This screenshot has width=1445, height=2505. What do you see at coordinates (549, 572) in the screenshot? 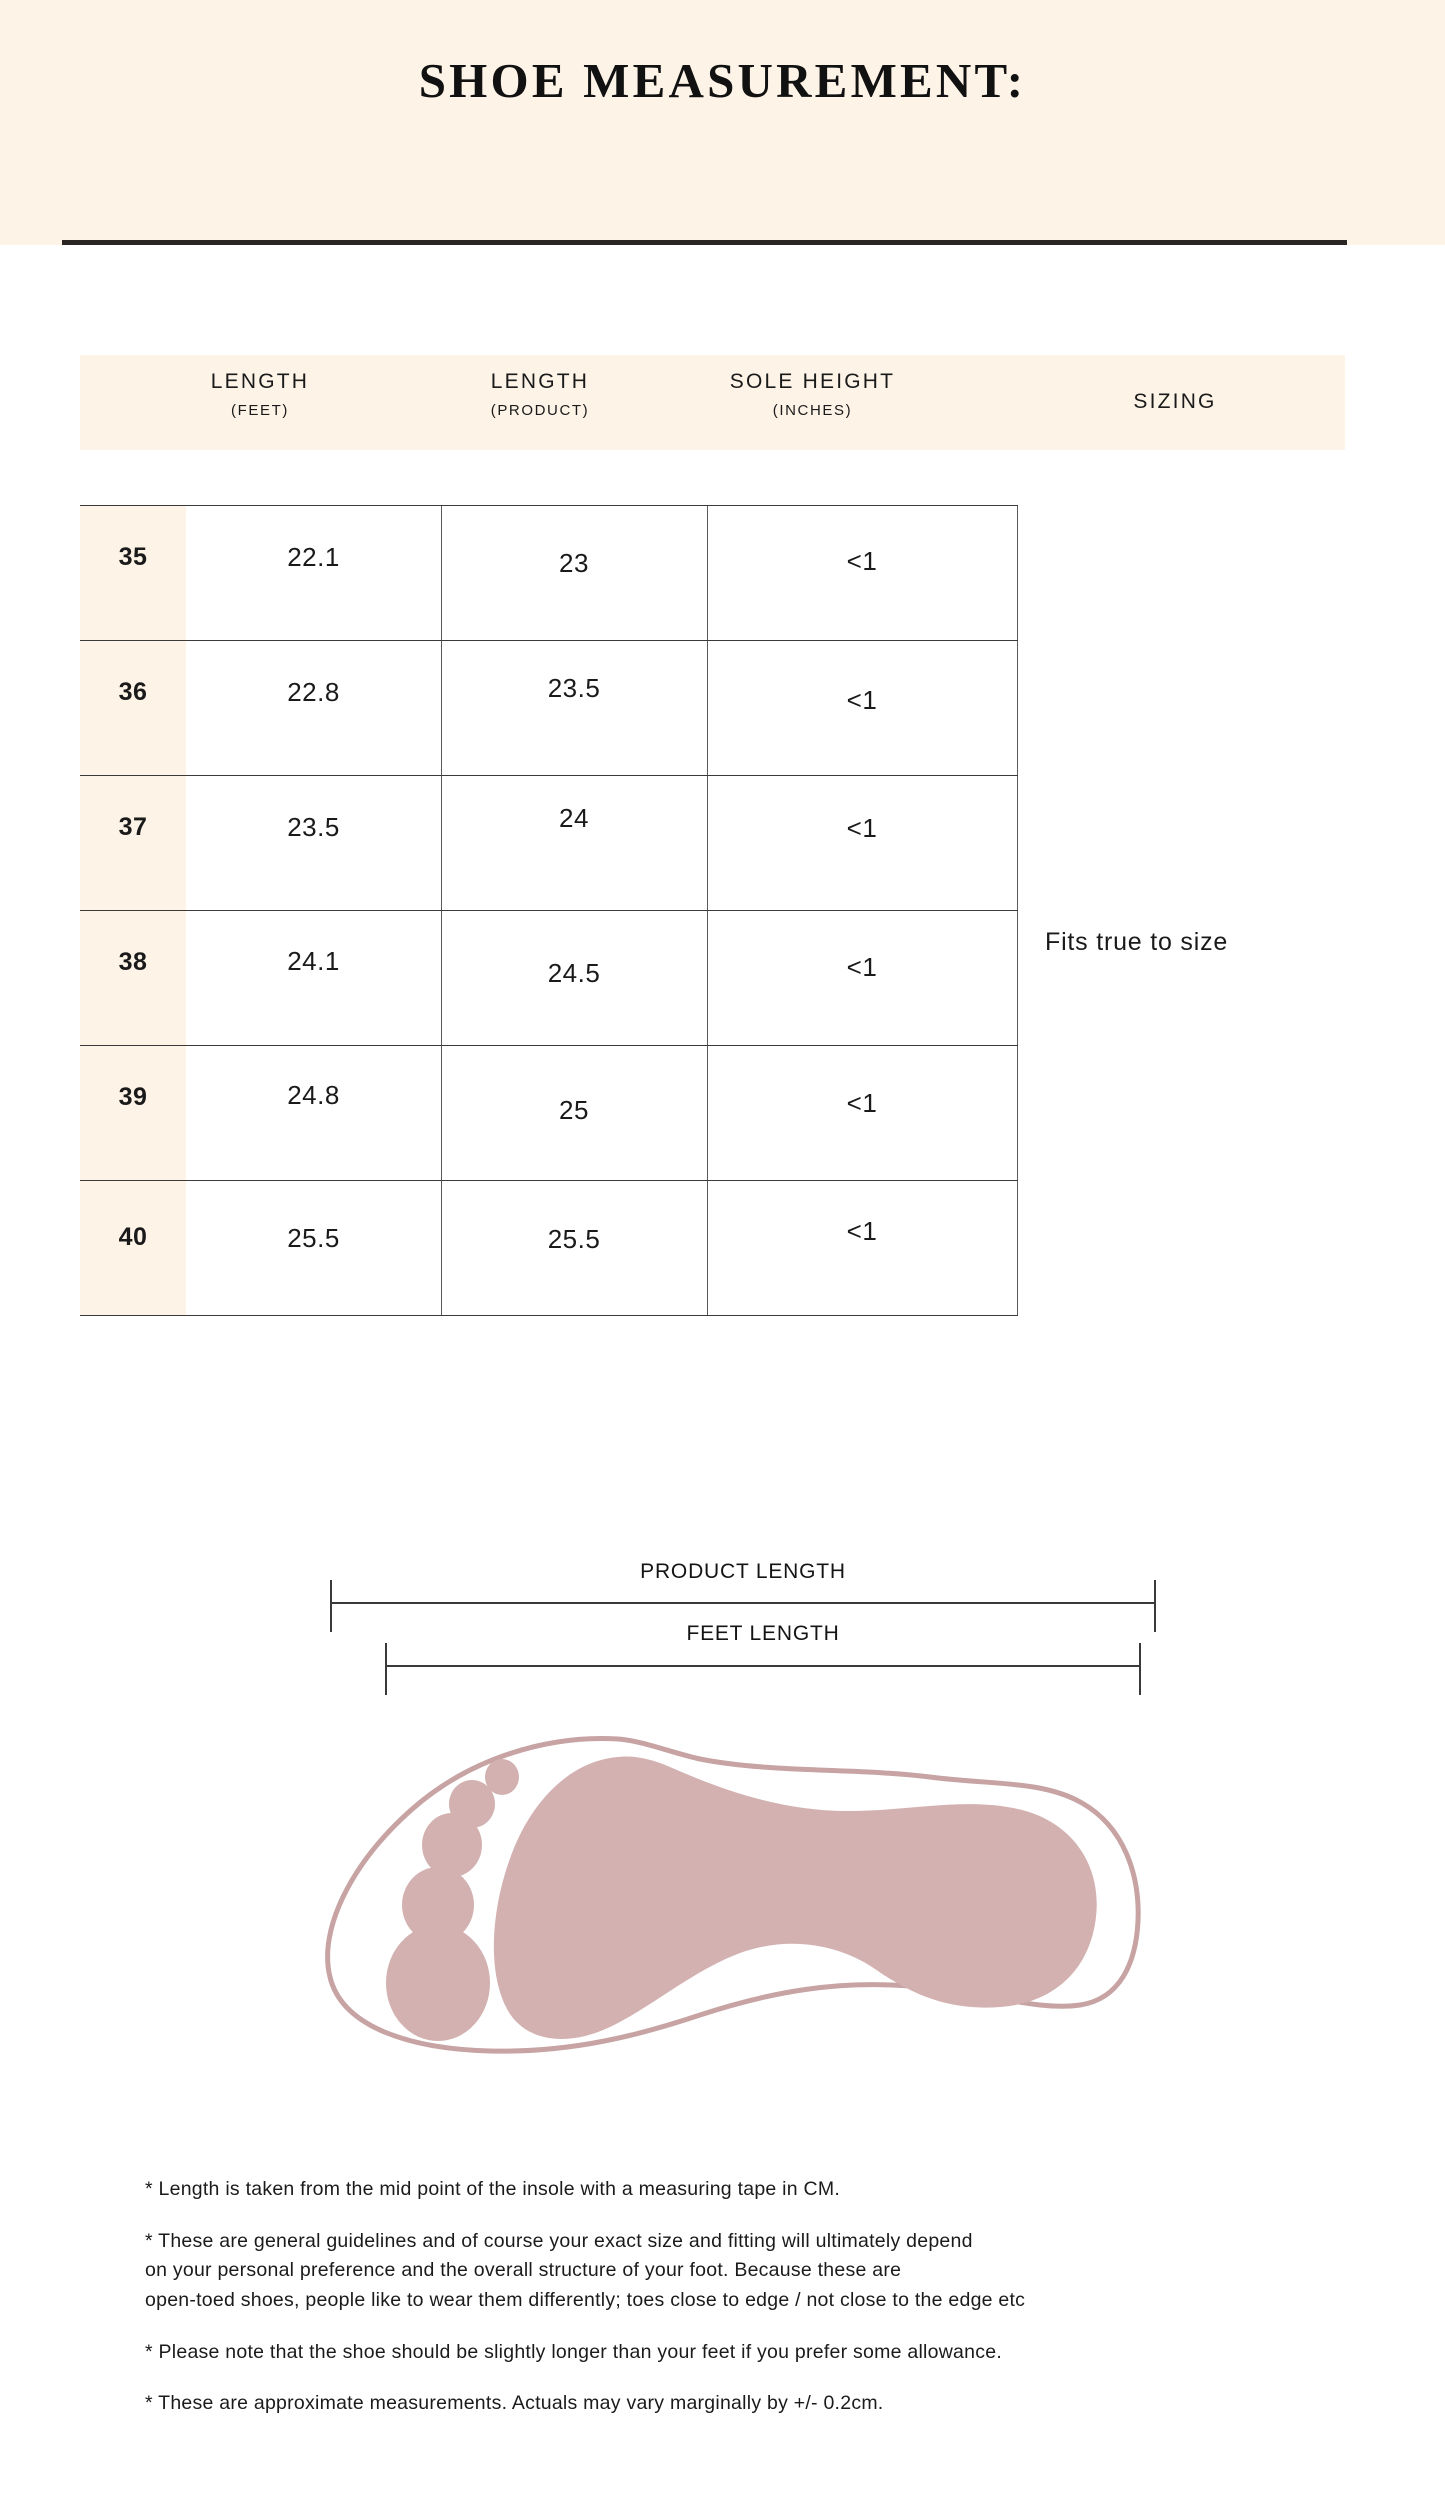
I see `table-row: 35 22.1 23 <1` at bounding box center [549, 572].